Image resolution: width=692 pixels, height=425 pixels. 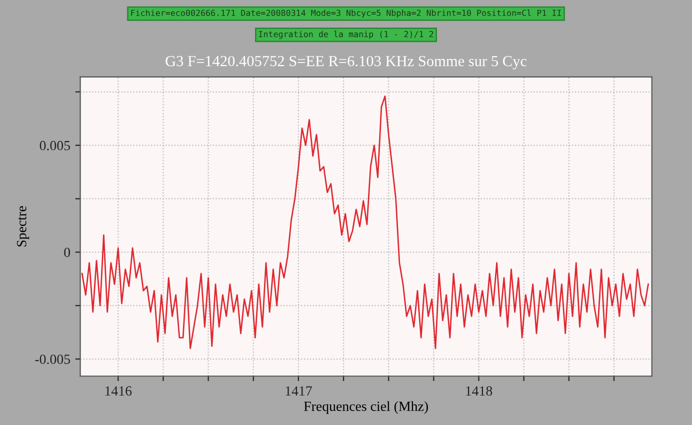 What do you see at coordinates (52, 359) in the screenshot?
I see `y-tick-label: -0.005` at bounding box center [52, 359].